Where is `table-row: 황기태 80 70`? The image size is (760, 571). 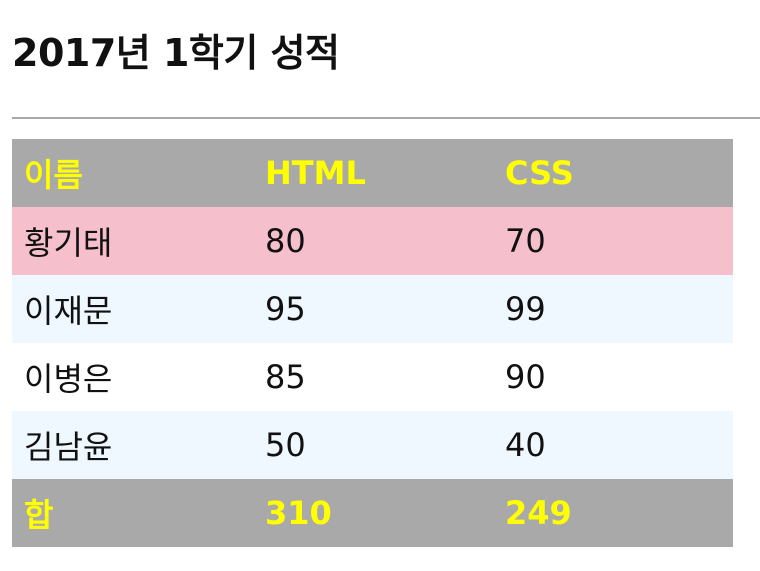
table-row: 황기태 80 70 is located at coordinates (372, 241).